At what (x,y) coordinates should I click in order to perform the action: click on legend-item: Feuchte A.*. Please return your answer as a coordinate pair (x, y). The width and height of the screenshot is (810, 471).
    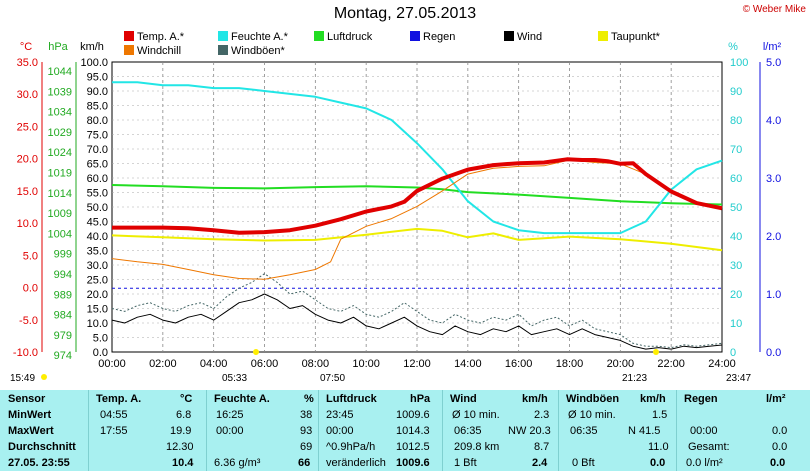
    Looking at the image, I should click on (253, 37).